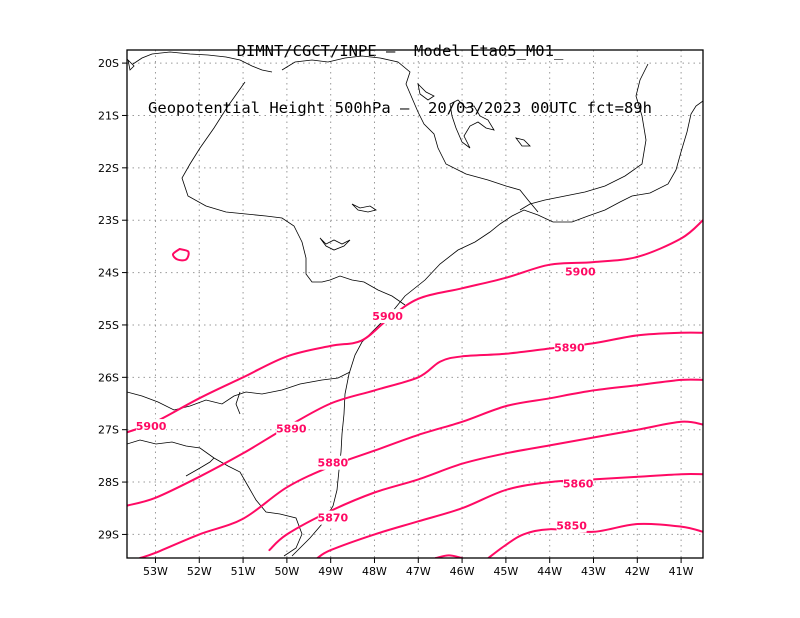  I want to click on x-tick-label: 52W, so click(199, 571).